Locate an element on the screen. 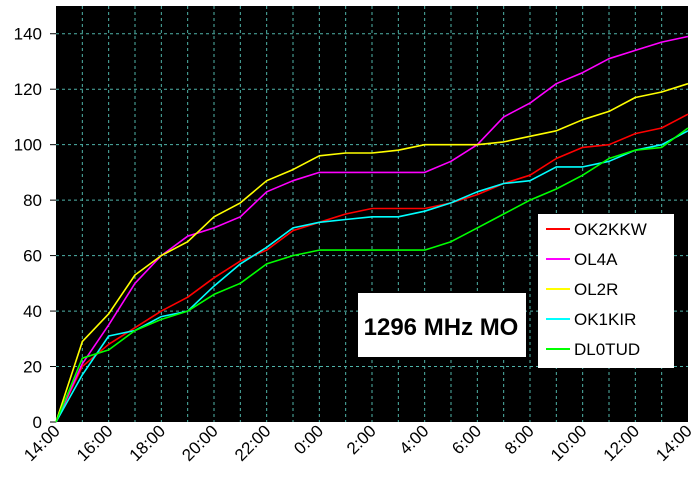  legend-label: OK2KKW is located at coordinates (610, 229).